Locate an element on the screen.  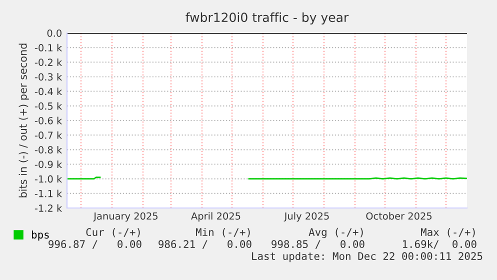
y-tick-label: -0.2 k is located at coordinates (48, 62).